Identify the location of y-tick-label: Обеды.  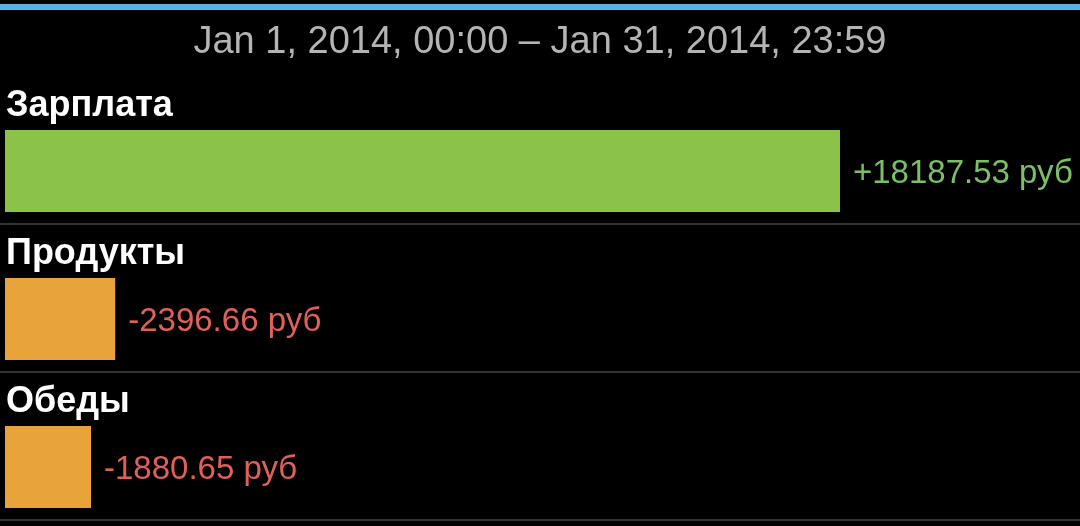
(68, 399).